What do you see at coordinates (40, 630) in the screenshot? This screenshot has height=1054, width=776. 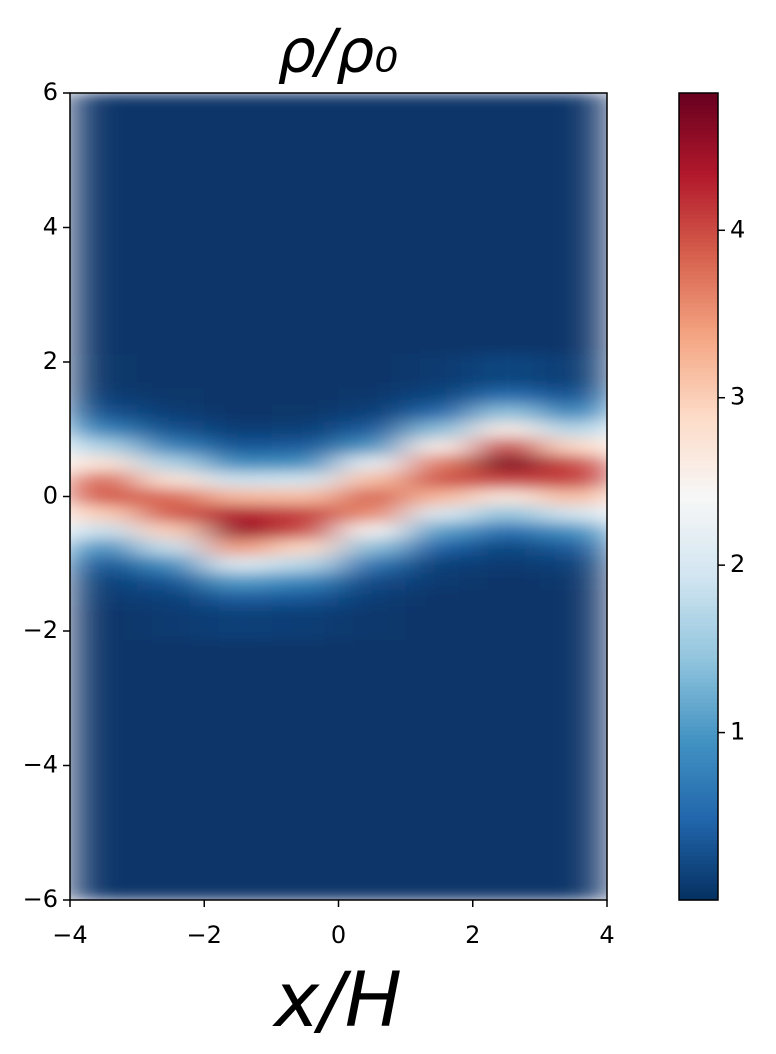 I see `y-tick-label: −2` at bounding box center [40, 630].